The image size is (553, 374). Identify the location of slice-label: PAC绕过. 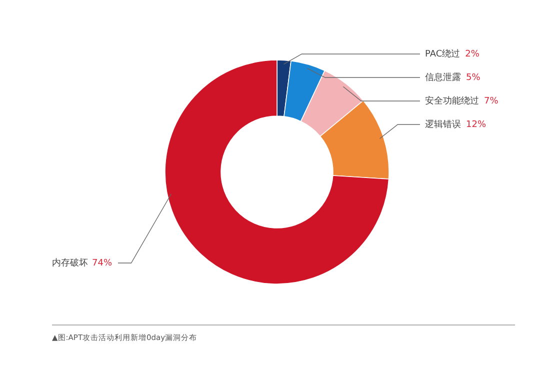
(442, 54).